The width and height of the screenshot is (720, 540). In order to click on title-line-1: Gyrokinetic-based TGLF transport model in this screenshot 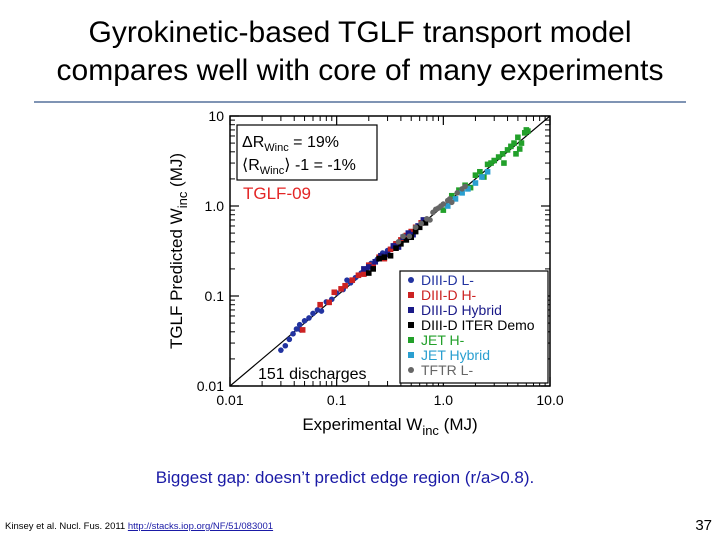, I will do `click(360, 32)`.